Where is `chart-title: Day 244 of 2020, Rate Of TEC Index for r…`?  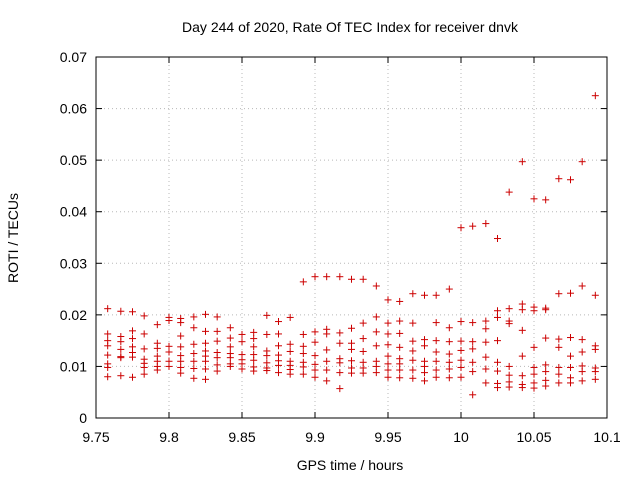 chart-title: Day 244 of 2020, Rate Of TEC Index for r… is located at coordinates (350, 27).